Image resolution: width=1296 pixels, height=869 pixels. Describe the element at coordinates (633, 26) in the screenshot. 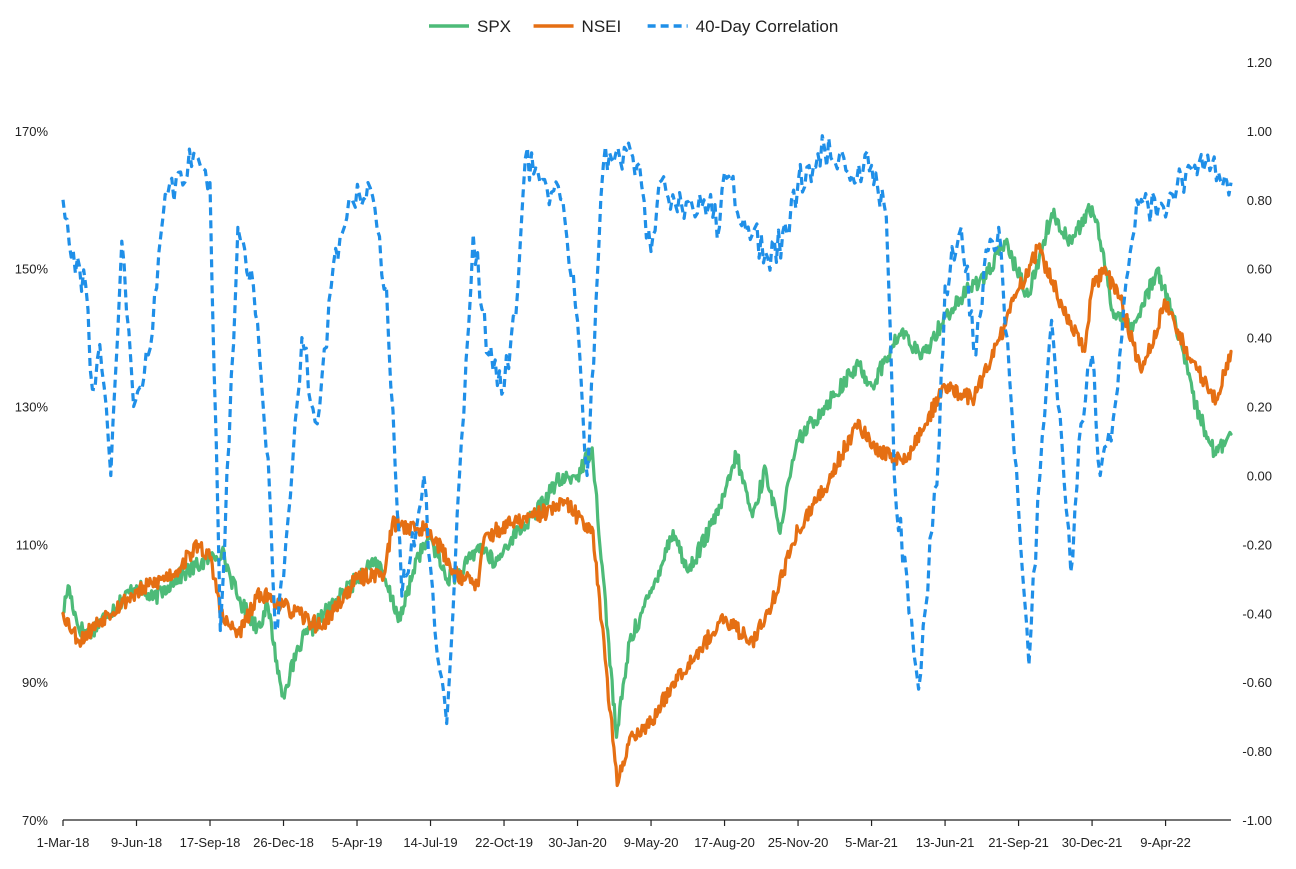

I see `legend: SPX NSEI 40-Day Correlation` at that location.